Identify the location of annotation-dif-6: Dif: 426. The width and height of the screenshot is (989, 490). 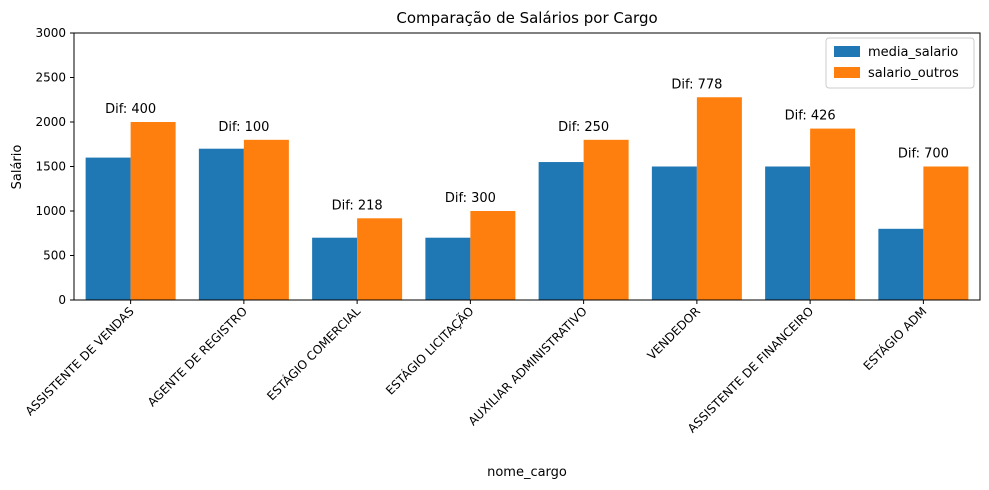
(810, 116).